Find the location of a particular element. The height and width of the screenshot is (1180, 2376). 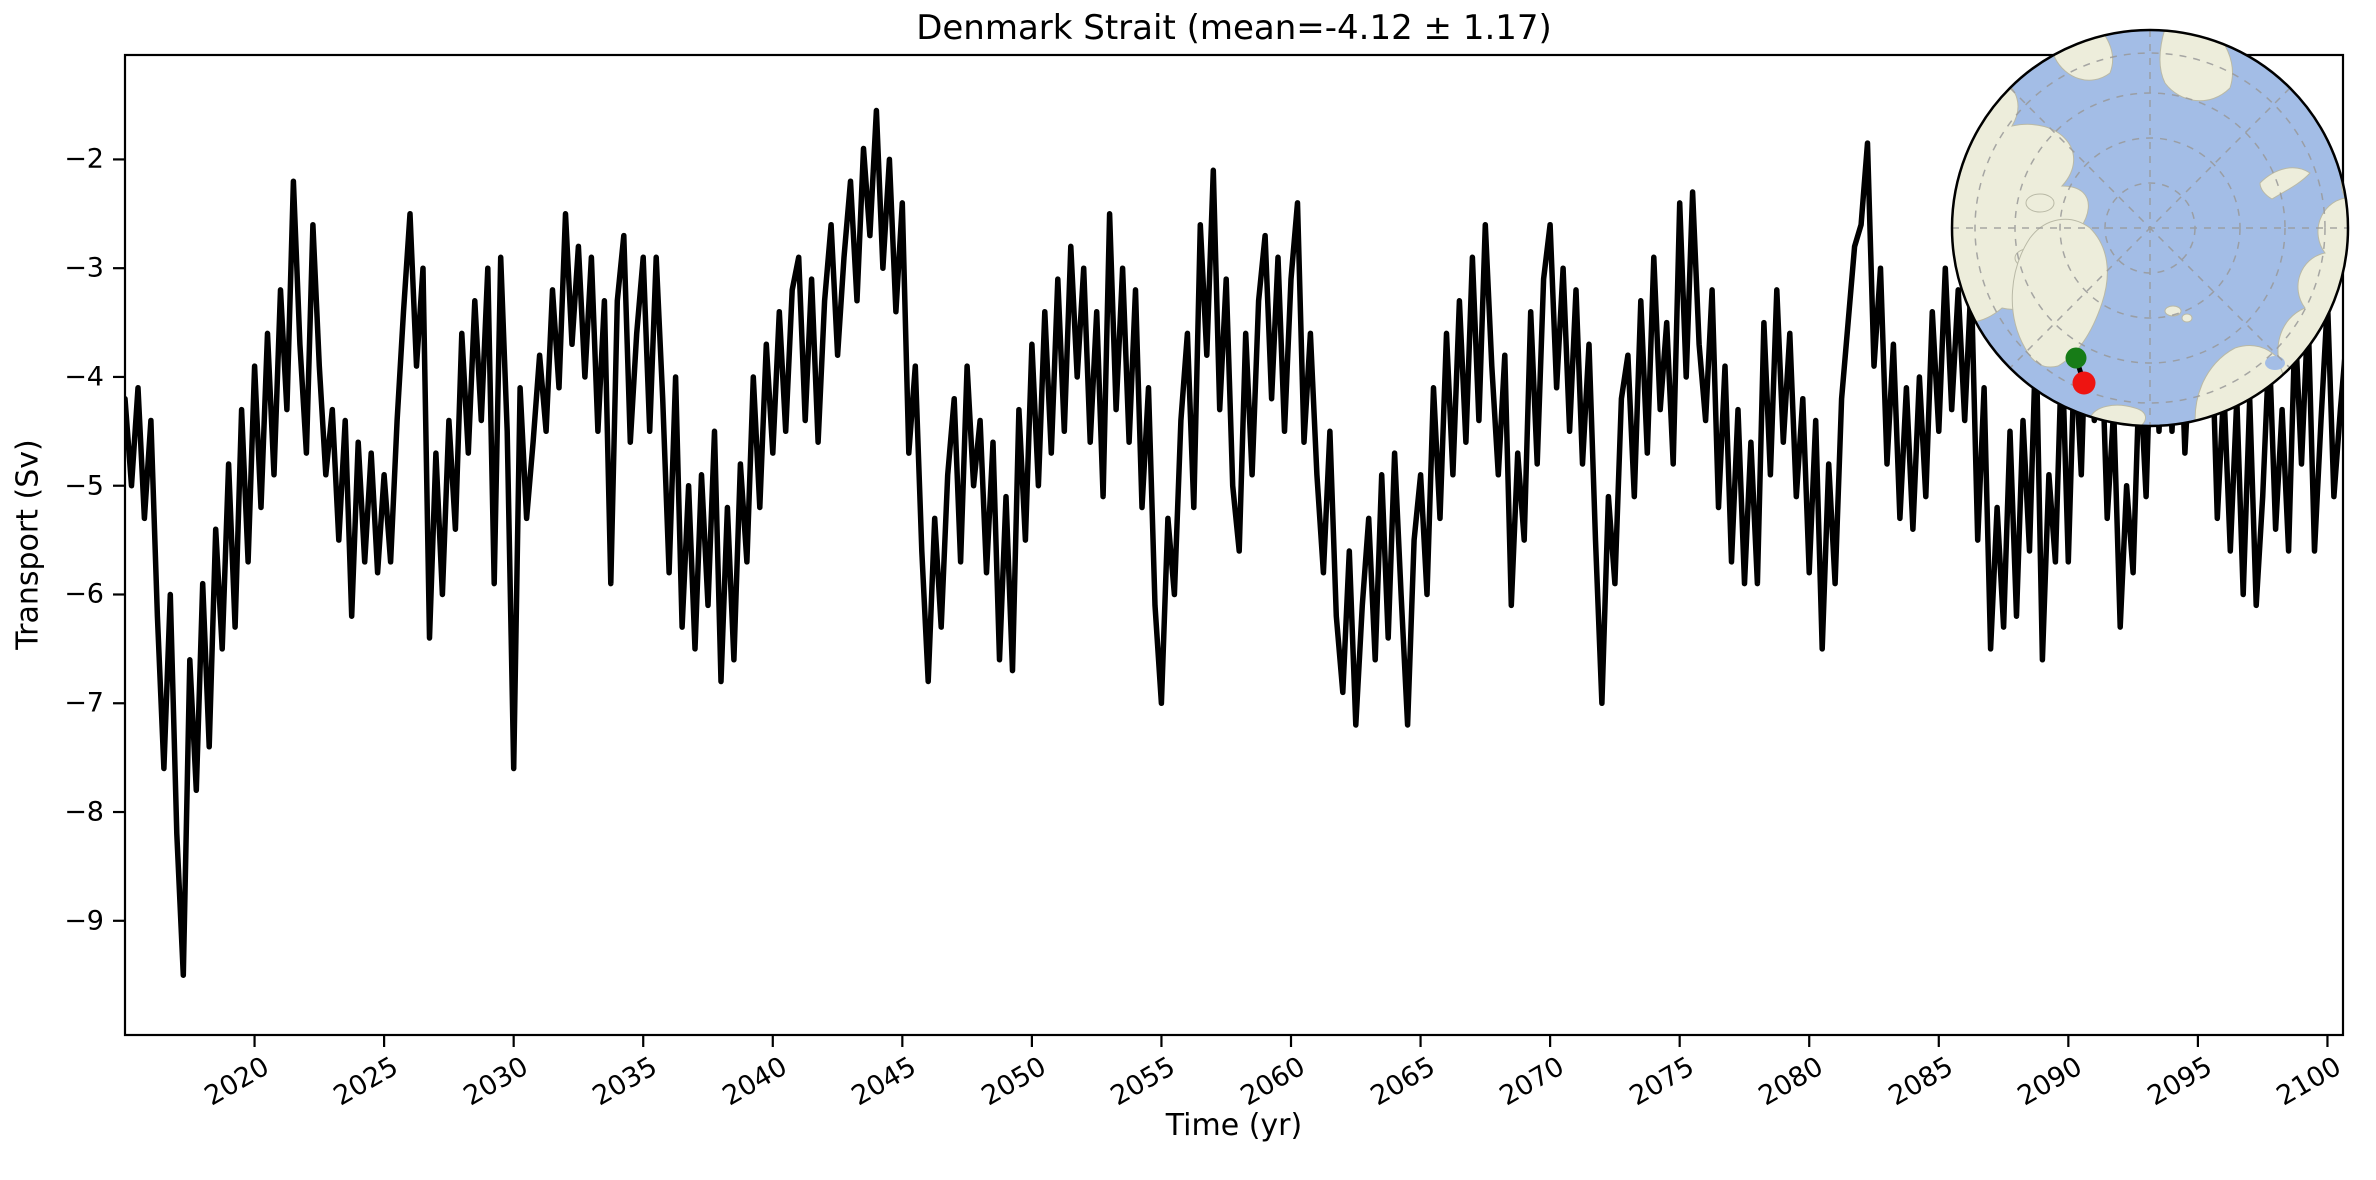

y-tick-label: −3 is located at coordinates (84, 268).